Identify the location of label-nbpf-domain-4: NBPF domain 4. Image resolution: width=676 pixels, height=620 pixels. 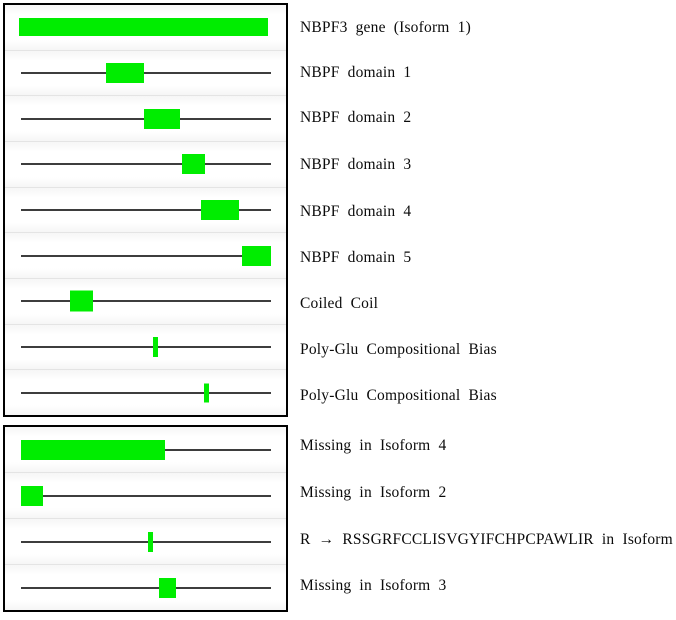
(356, 211).